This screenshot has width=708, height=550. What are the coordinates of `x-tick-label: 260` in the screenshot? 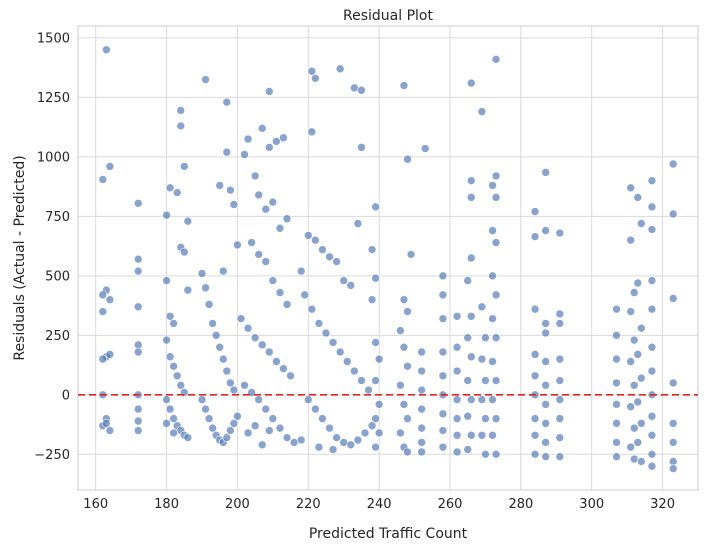 It's located at (450, 504).